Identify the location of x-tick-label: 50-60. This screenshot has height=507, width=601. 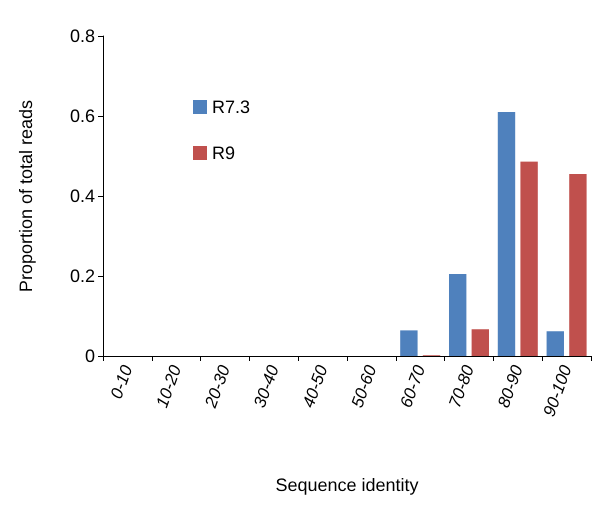
(364, 386).